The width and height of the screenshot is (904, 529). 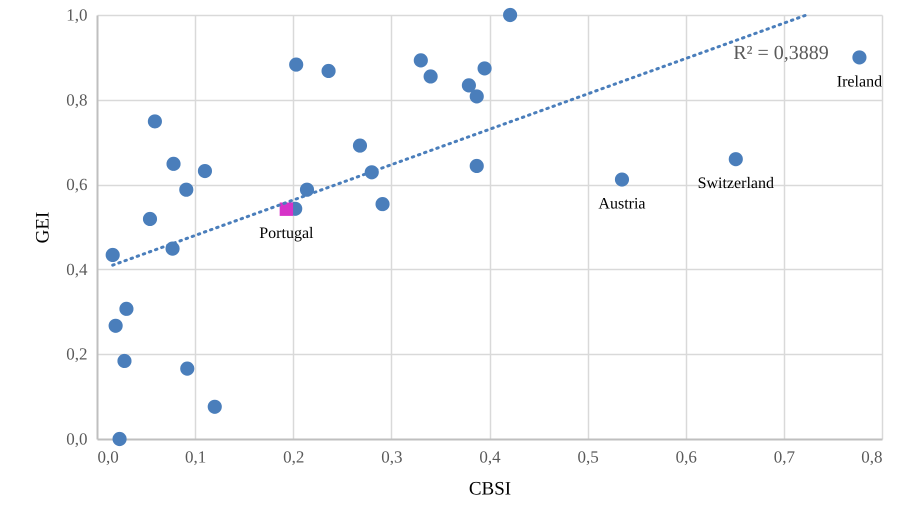 What do you see at coordinates (286, 233) in the screenshot?
I see `annotation: Portugal` at bounding box center [286, 233].